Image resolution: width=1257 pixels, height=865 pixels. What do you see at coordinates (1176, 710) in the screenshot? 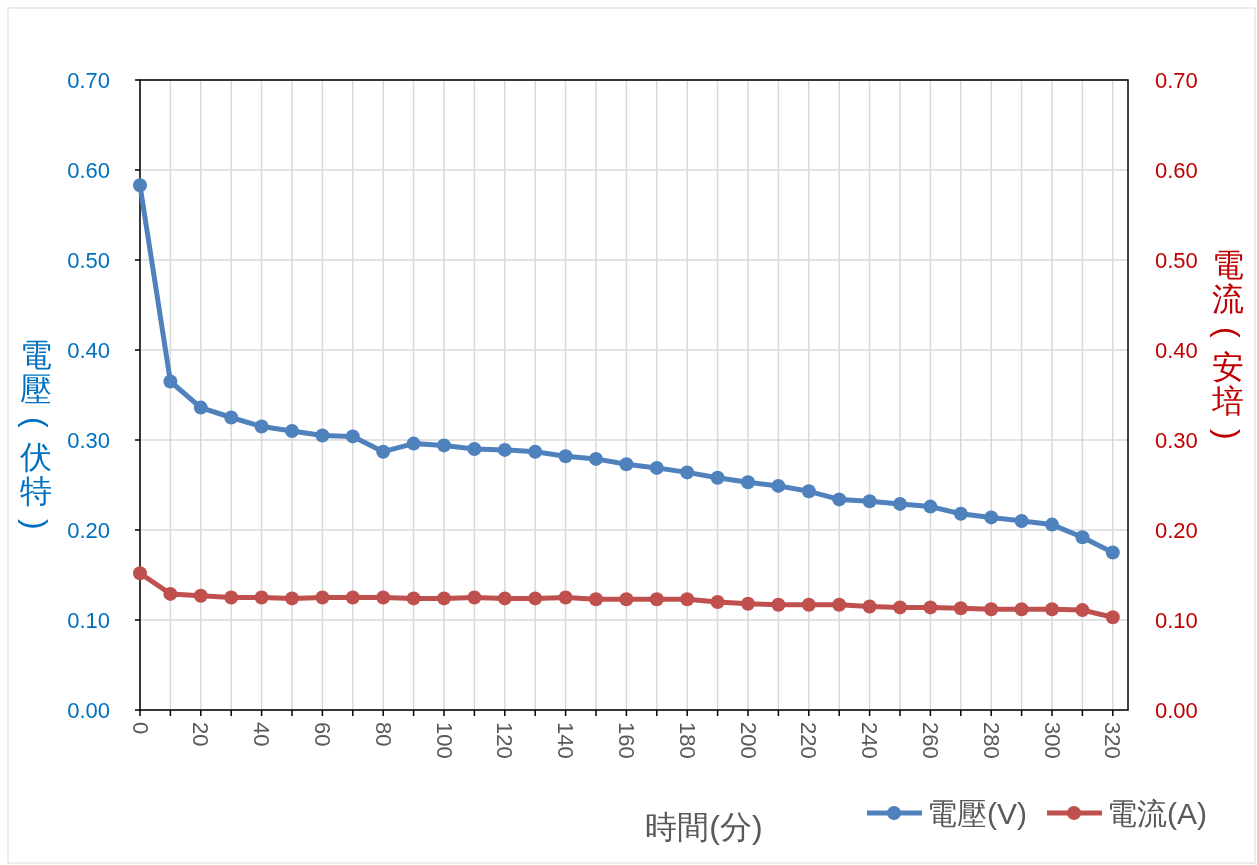
I see `y2-tick-label: 0.00` at bounding box center [1176, 710].